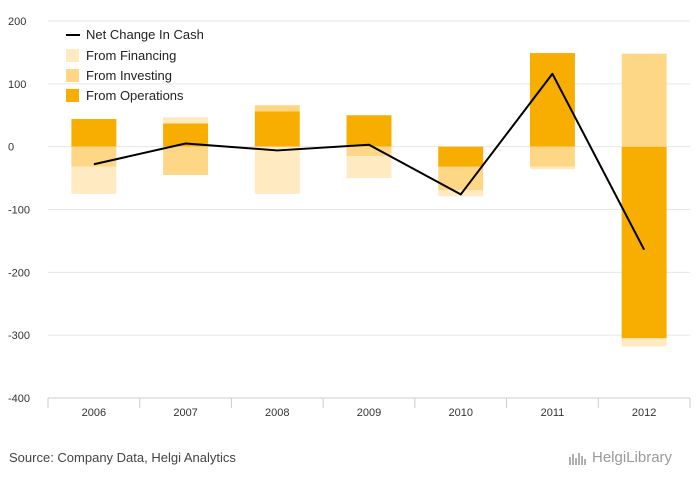  Describe the element at coordinates (19, 211) in the screenshot. I see `y-tick-label: -100` at that location.